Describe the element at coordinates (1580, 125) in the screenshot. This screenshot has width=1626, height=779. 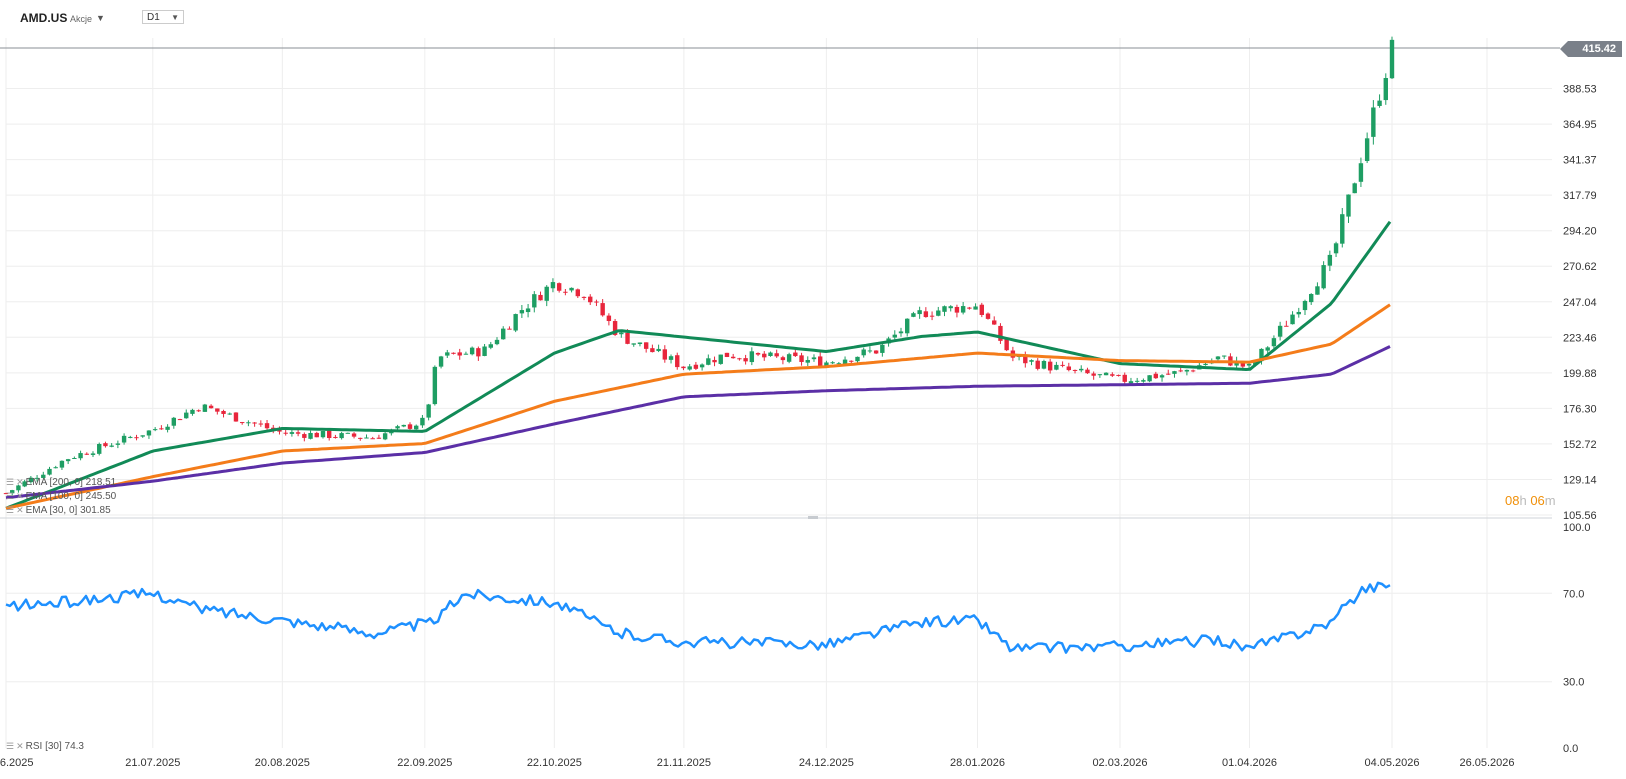
I see `price-axis-label: 364.95` at that location.